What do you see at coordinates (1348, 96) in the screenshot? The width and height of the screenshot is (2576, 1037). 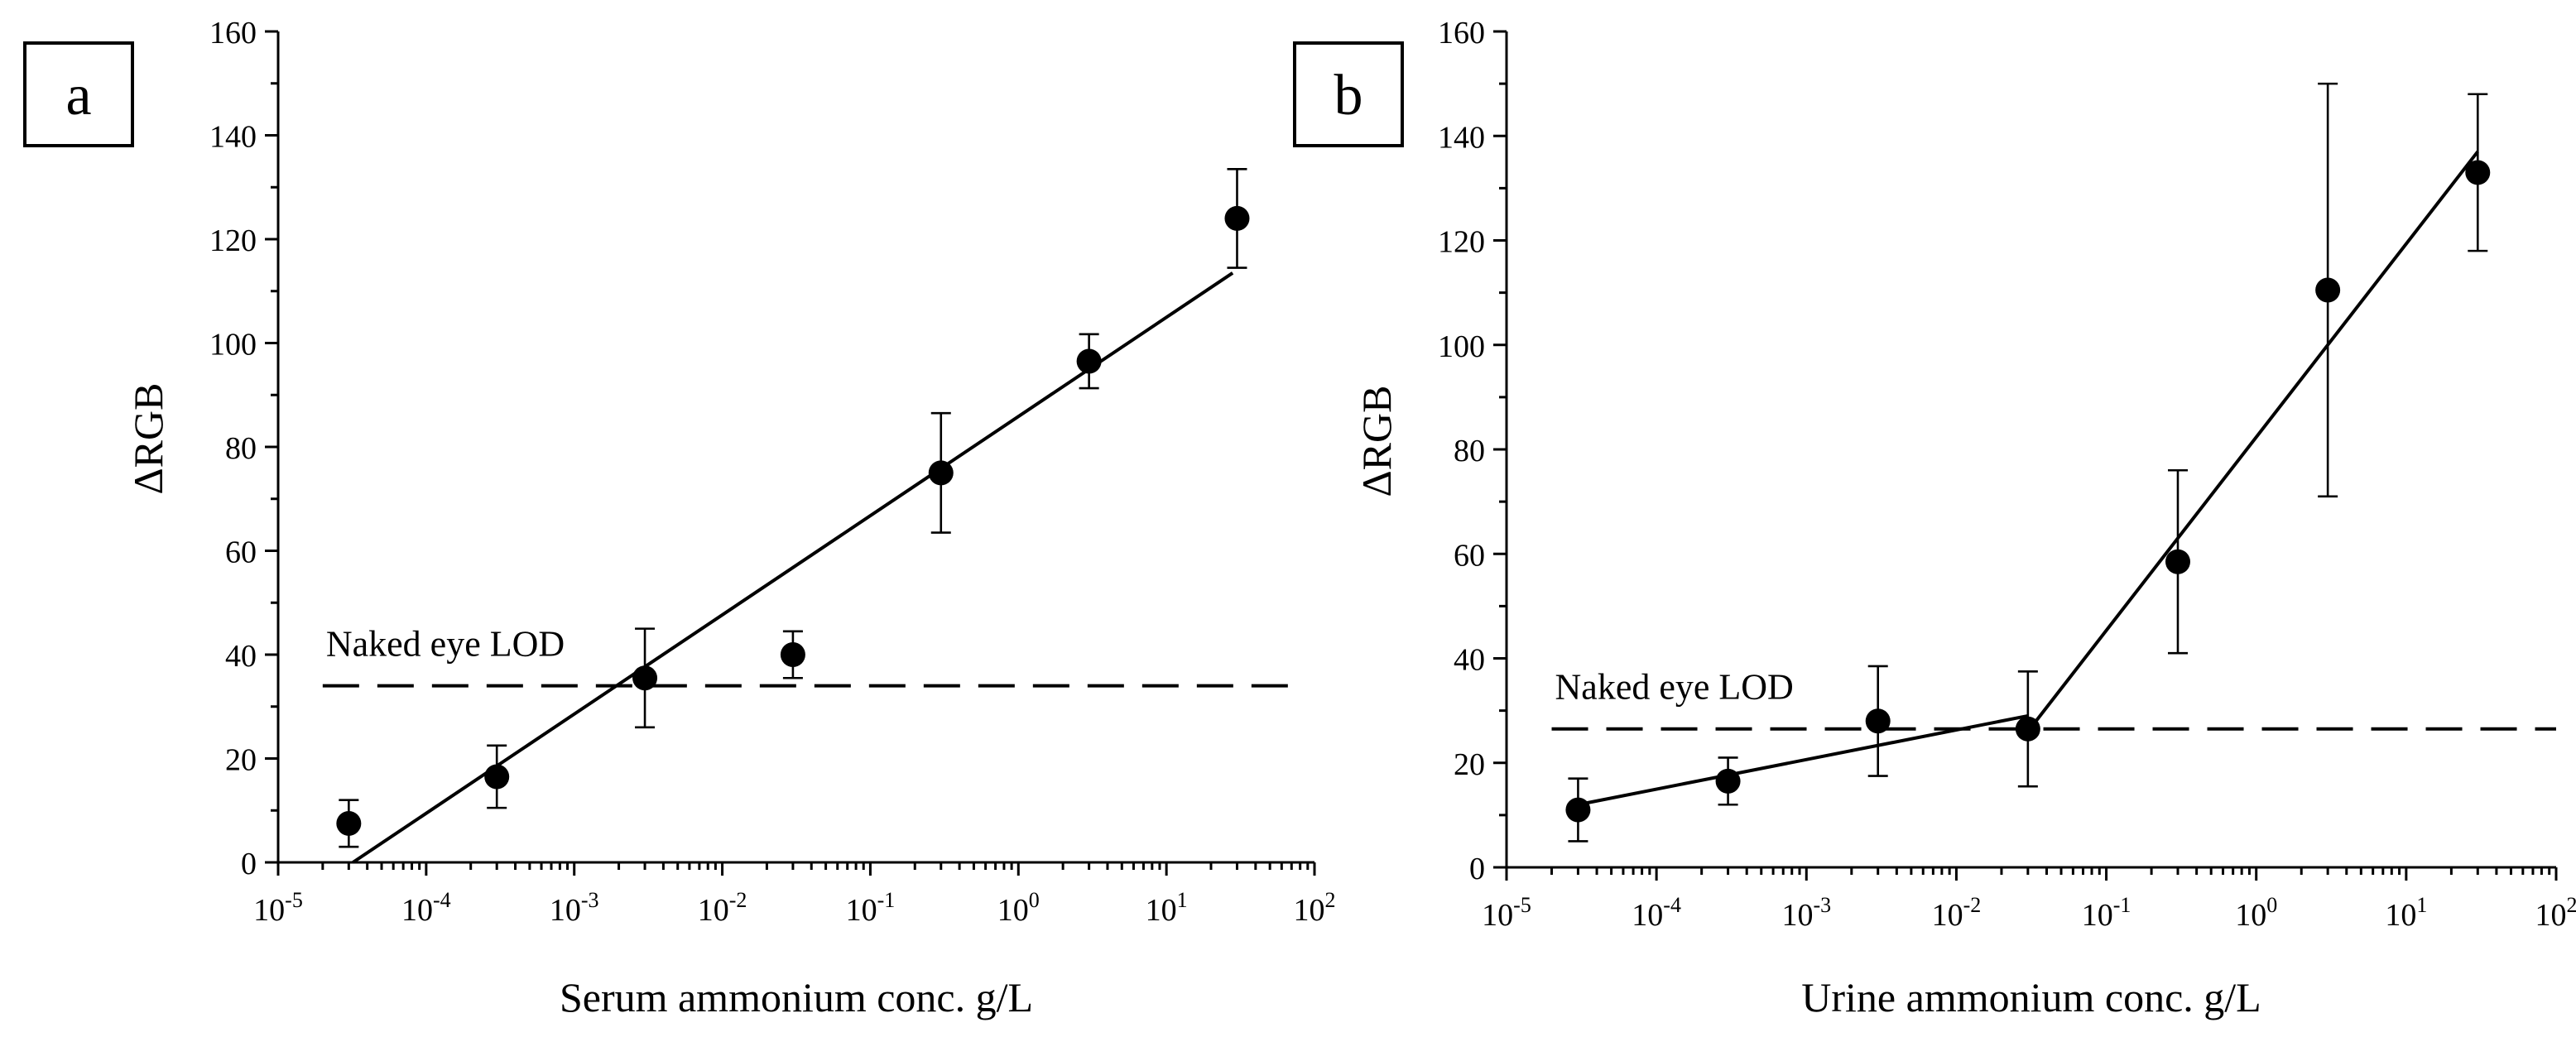 I see `panel-label: b` at bounding box center [1348, 96].